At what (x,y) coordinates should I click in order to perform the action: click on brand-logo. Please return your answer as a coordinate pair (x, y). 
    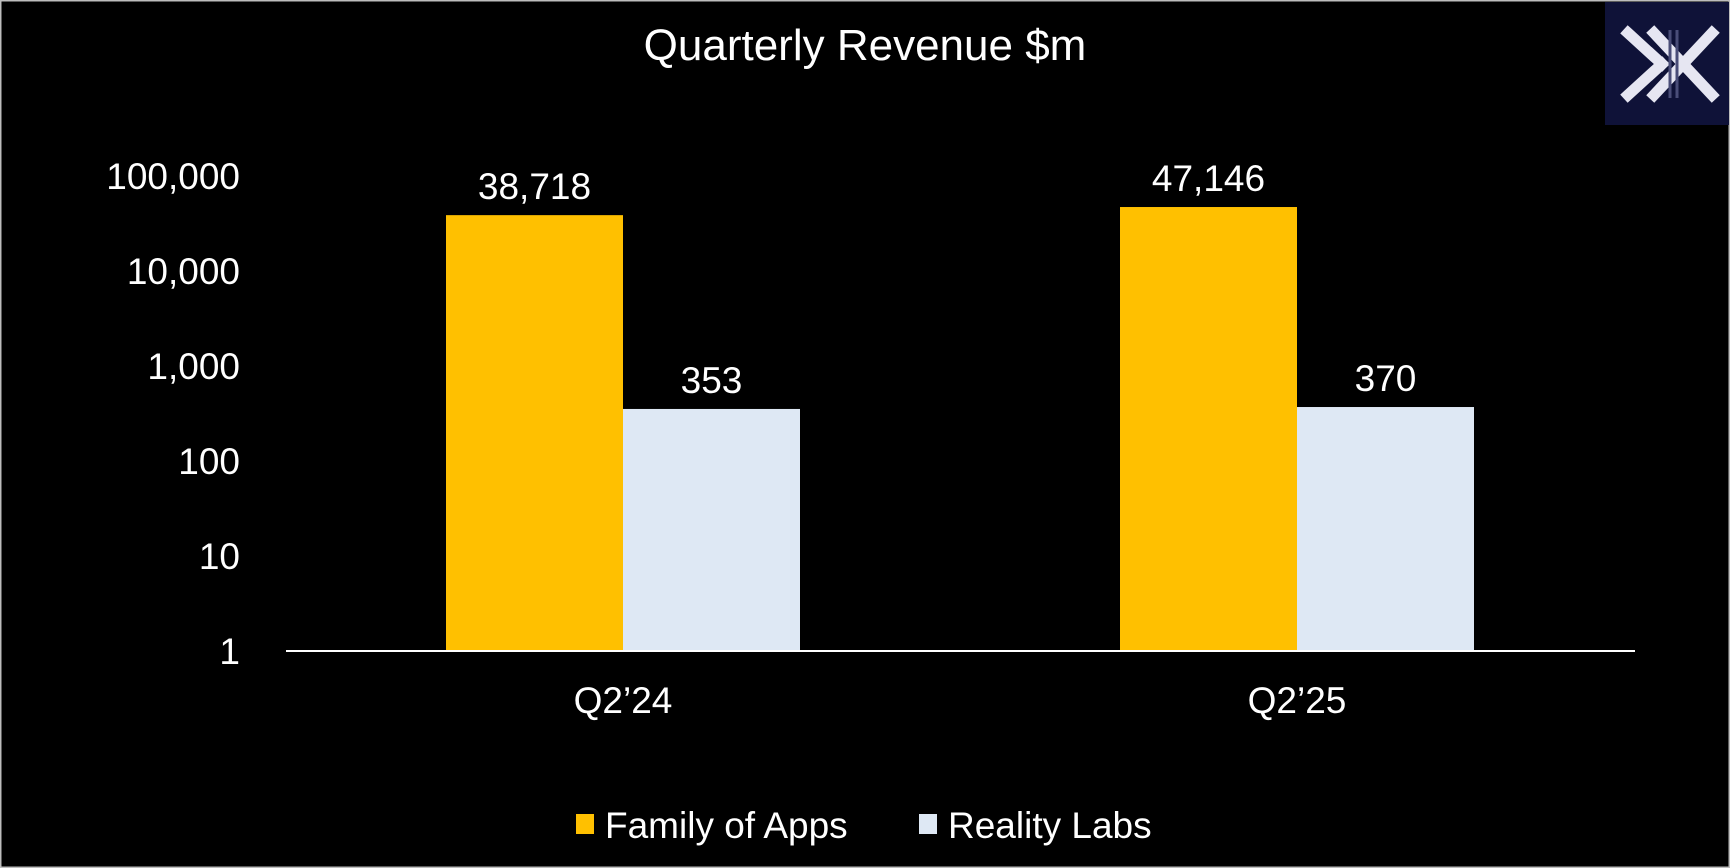
    Looking at the image, I should click on (1667, 63).